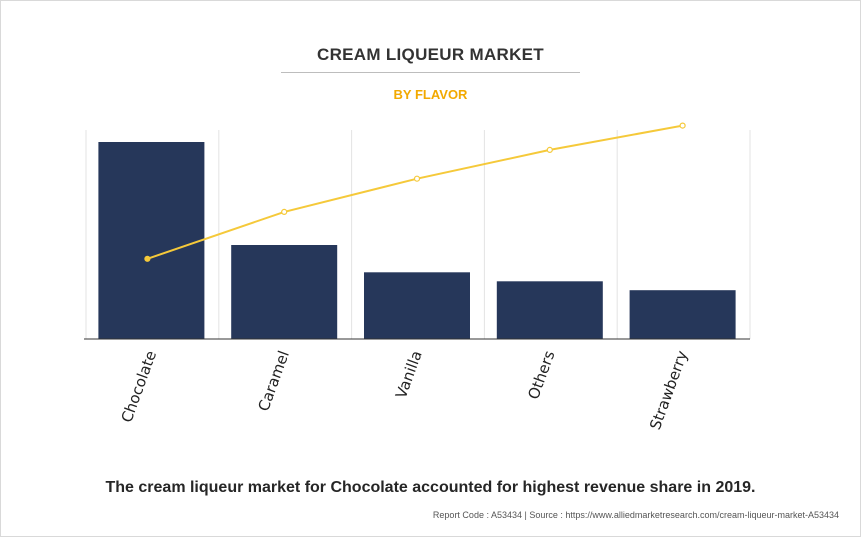 The width and height of the screenshot is (861, 537). I want to click on x-tick-label-chocolate: Chocolate, so click(139, 386).